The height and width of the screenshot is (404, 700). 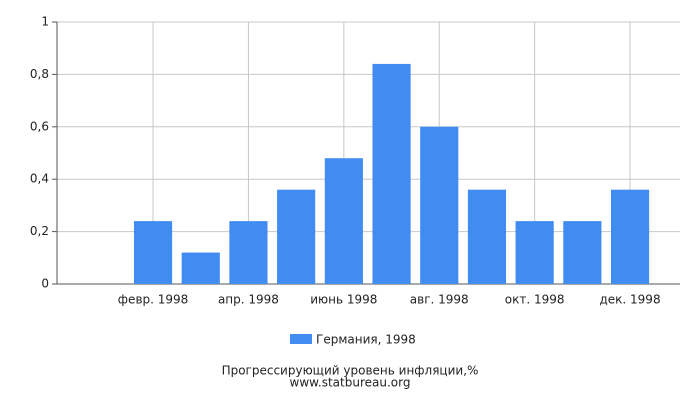 I want to click on y-tick-label: 0,8, so click(x=39, y=74).